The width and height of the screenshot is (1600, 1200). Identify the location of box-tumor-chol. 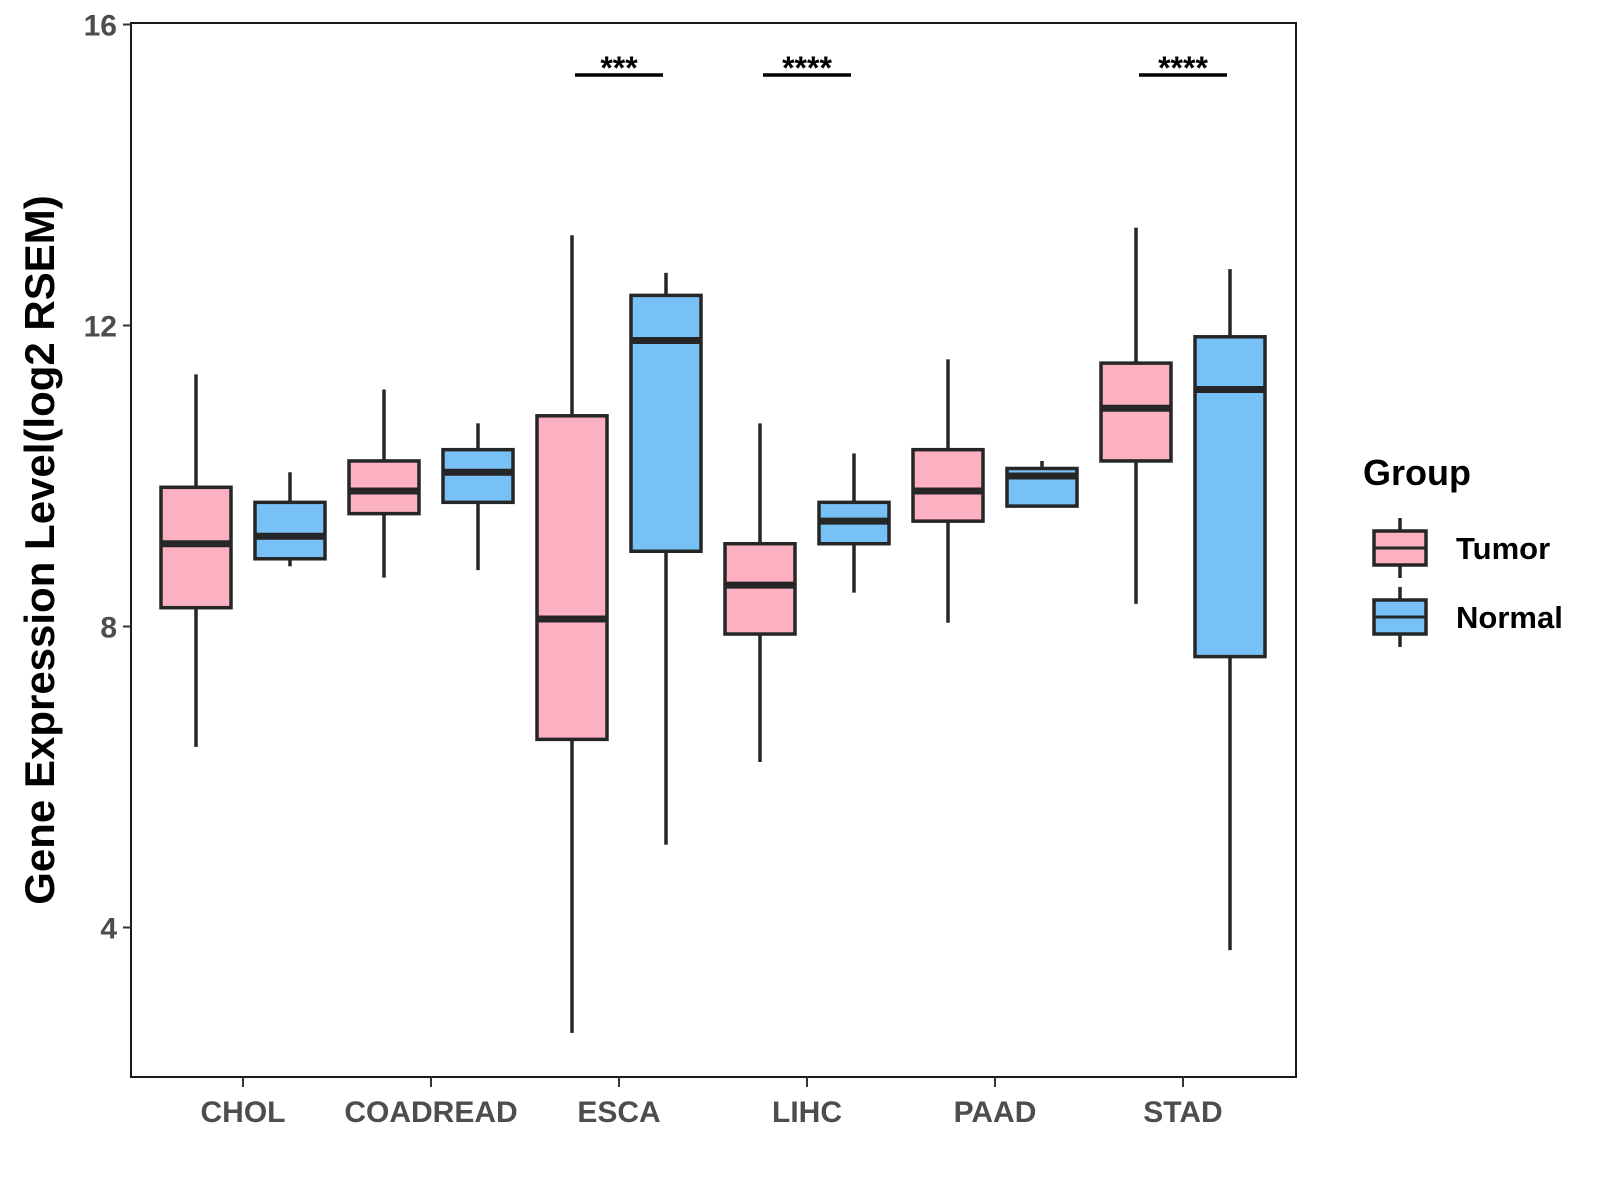
(196, 560).